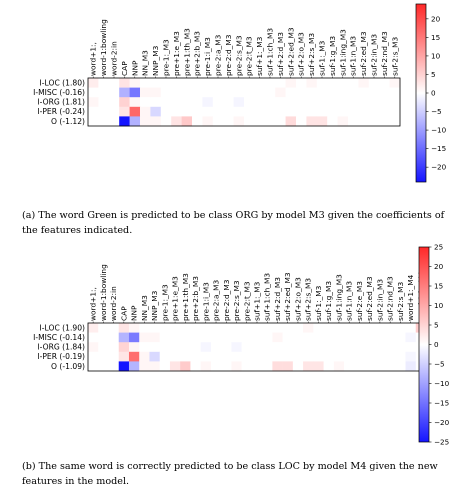  Describe the element at coordinates (379, 300) in the screenshot. I see `column-label: suf-2:in_M3` at that location.